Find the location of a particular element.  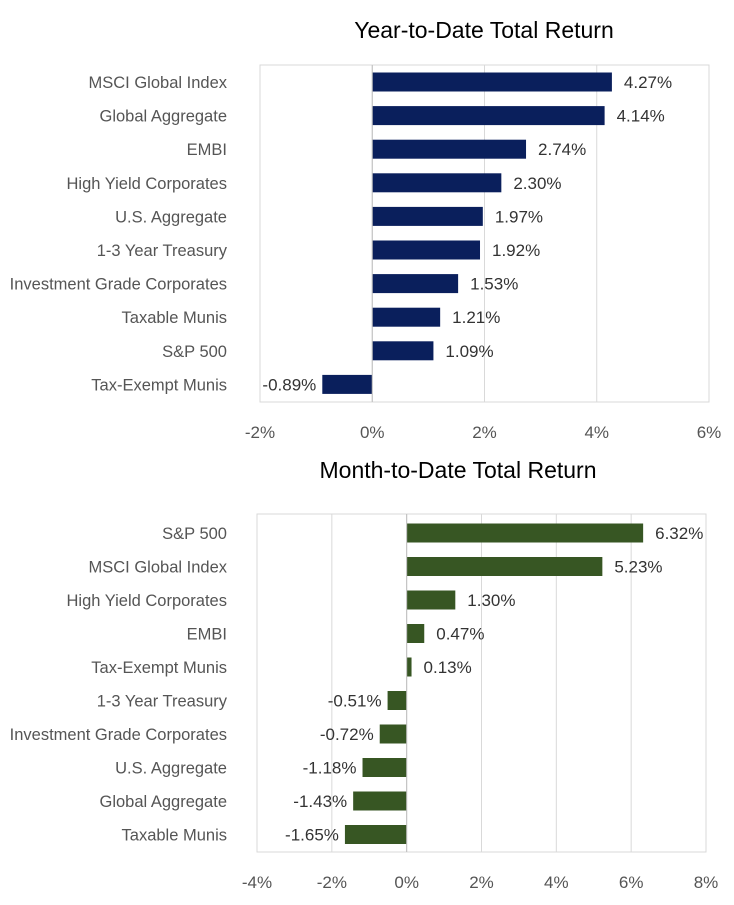

mtd-tick-label: 0% is located at coordinates (406, 882).